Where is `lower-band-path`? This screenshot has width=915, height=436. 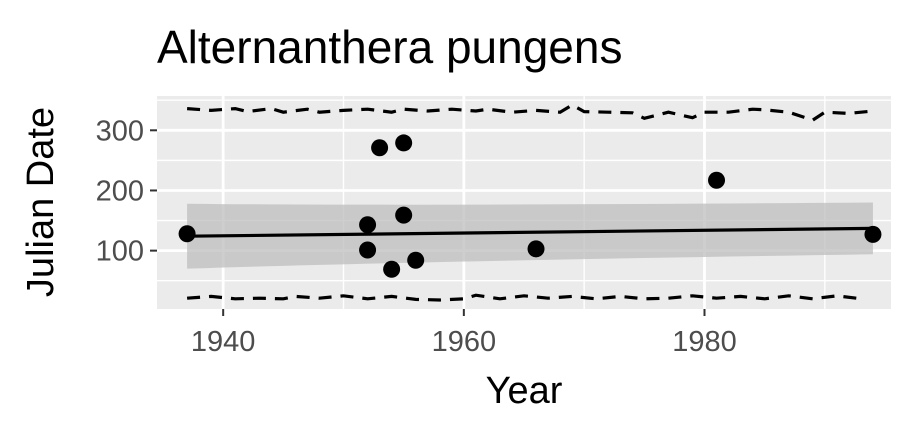
lower-band-path is located at coordinates (524, 297).